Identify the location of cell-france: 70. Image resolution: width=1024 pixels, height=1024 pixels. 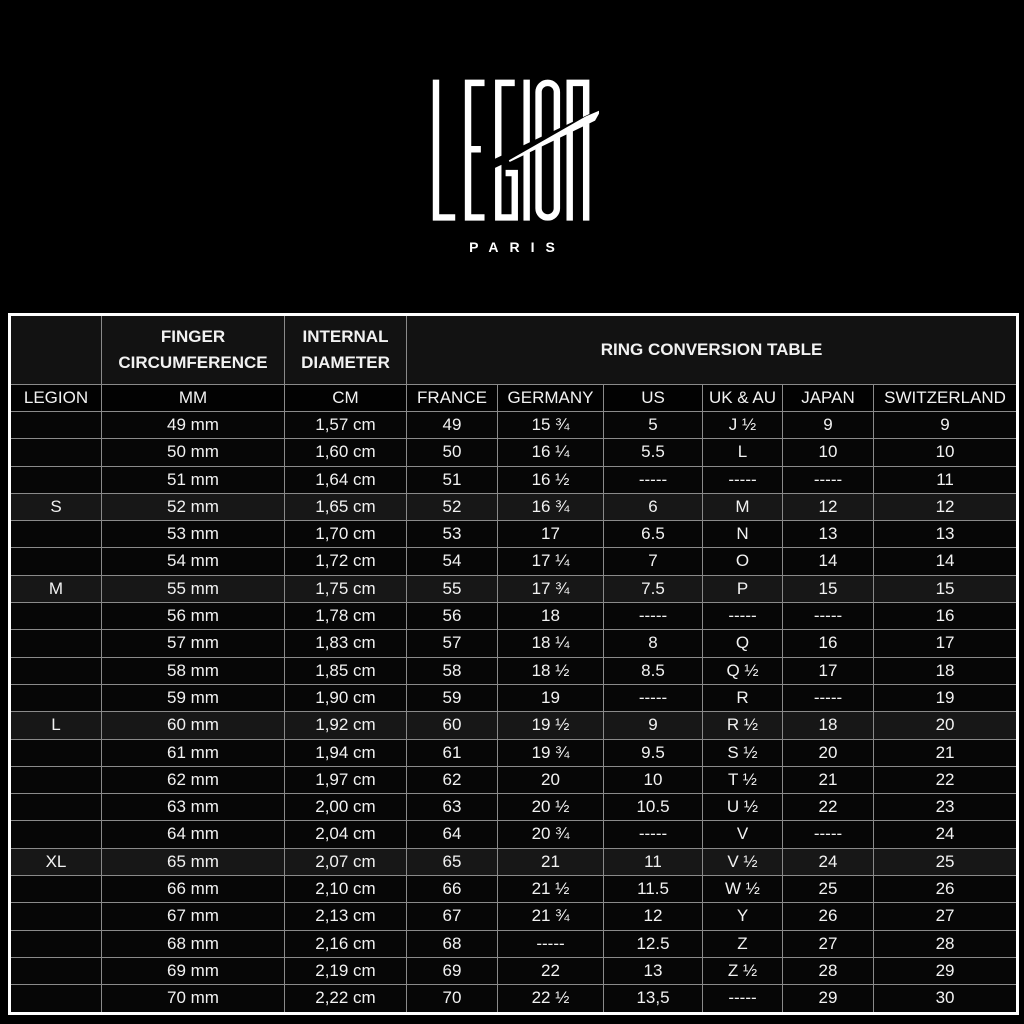
(452, 999).